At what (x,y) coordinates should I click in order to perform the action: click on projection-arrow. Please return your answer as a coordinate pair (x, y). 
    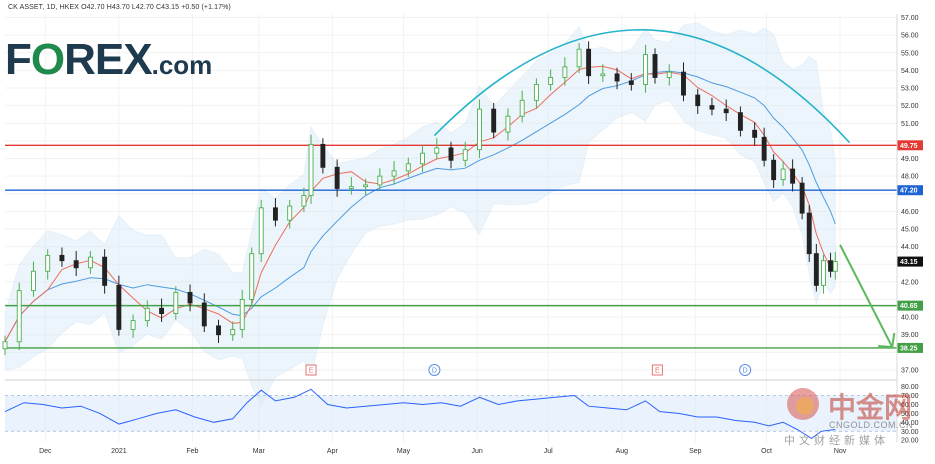
    Looking at the image, I should click on (866, 296).